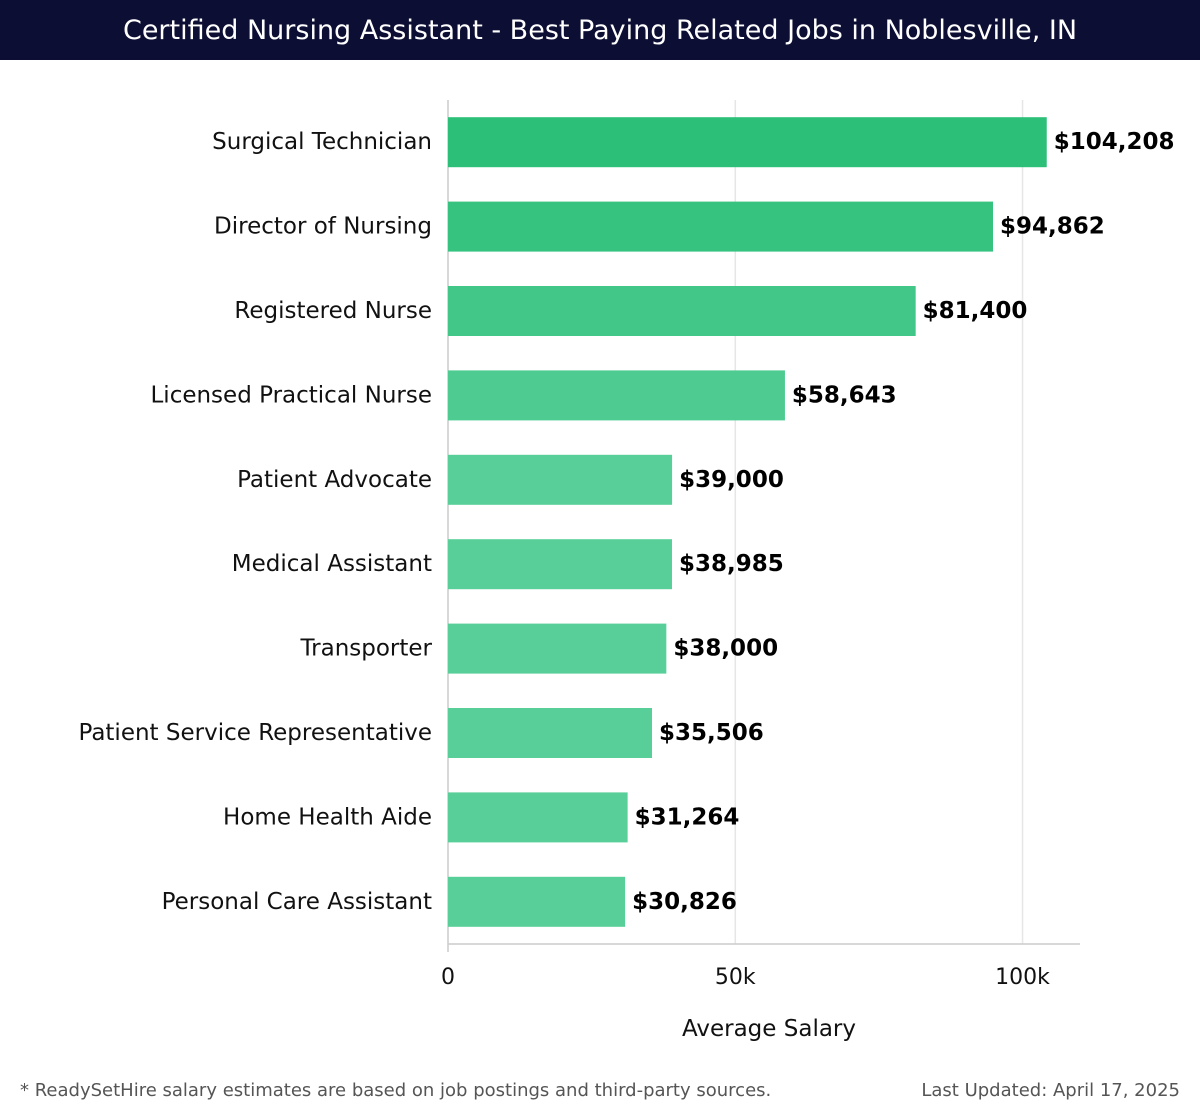 The height and width of the screenshot is (1120, 1200). What do you see at coordinates (332, 564) in the screenshot?
I see `category-label: Medical Assistant` at bounding box center [332, 564].